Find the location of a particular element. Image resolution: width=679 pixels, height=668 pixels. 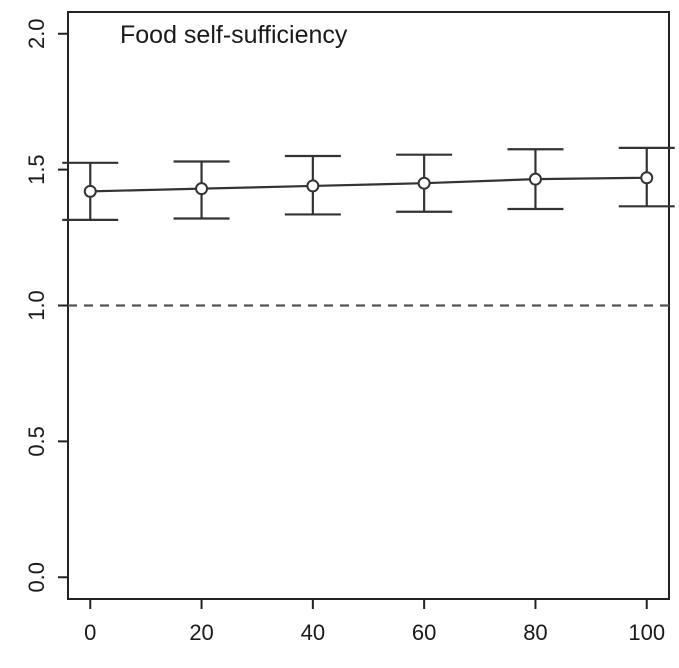

y-tick-label: 1.5 is located at coordinates (36, 169).